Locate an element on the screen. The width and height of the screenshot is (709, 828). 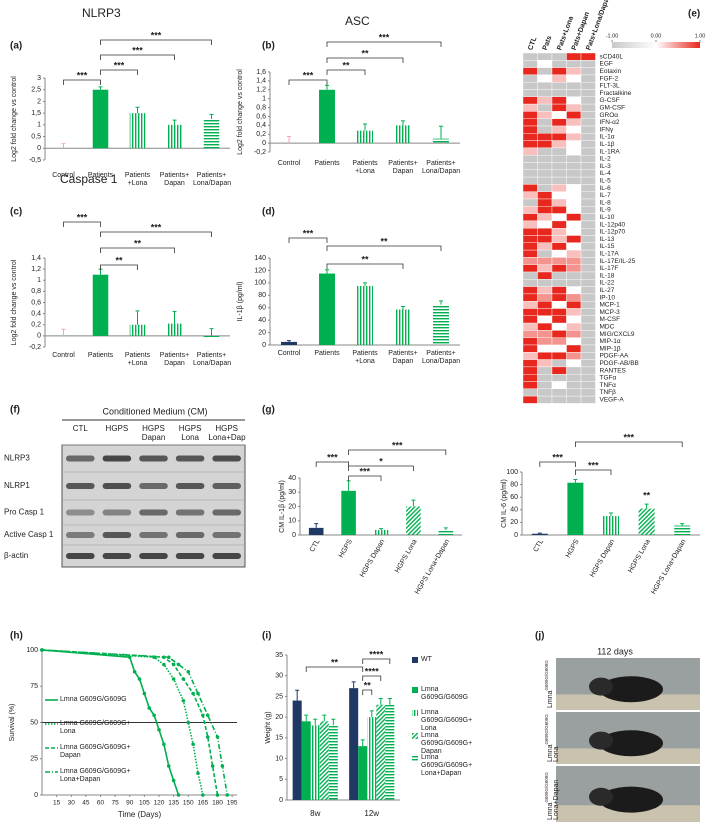
y-tick-label: 1 is located at coordinates (39, 125).